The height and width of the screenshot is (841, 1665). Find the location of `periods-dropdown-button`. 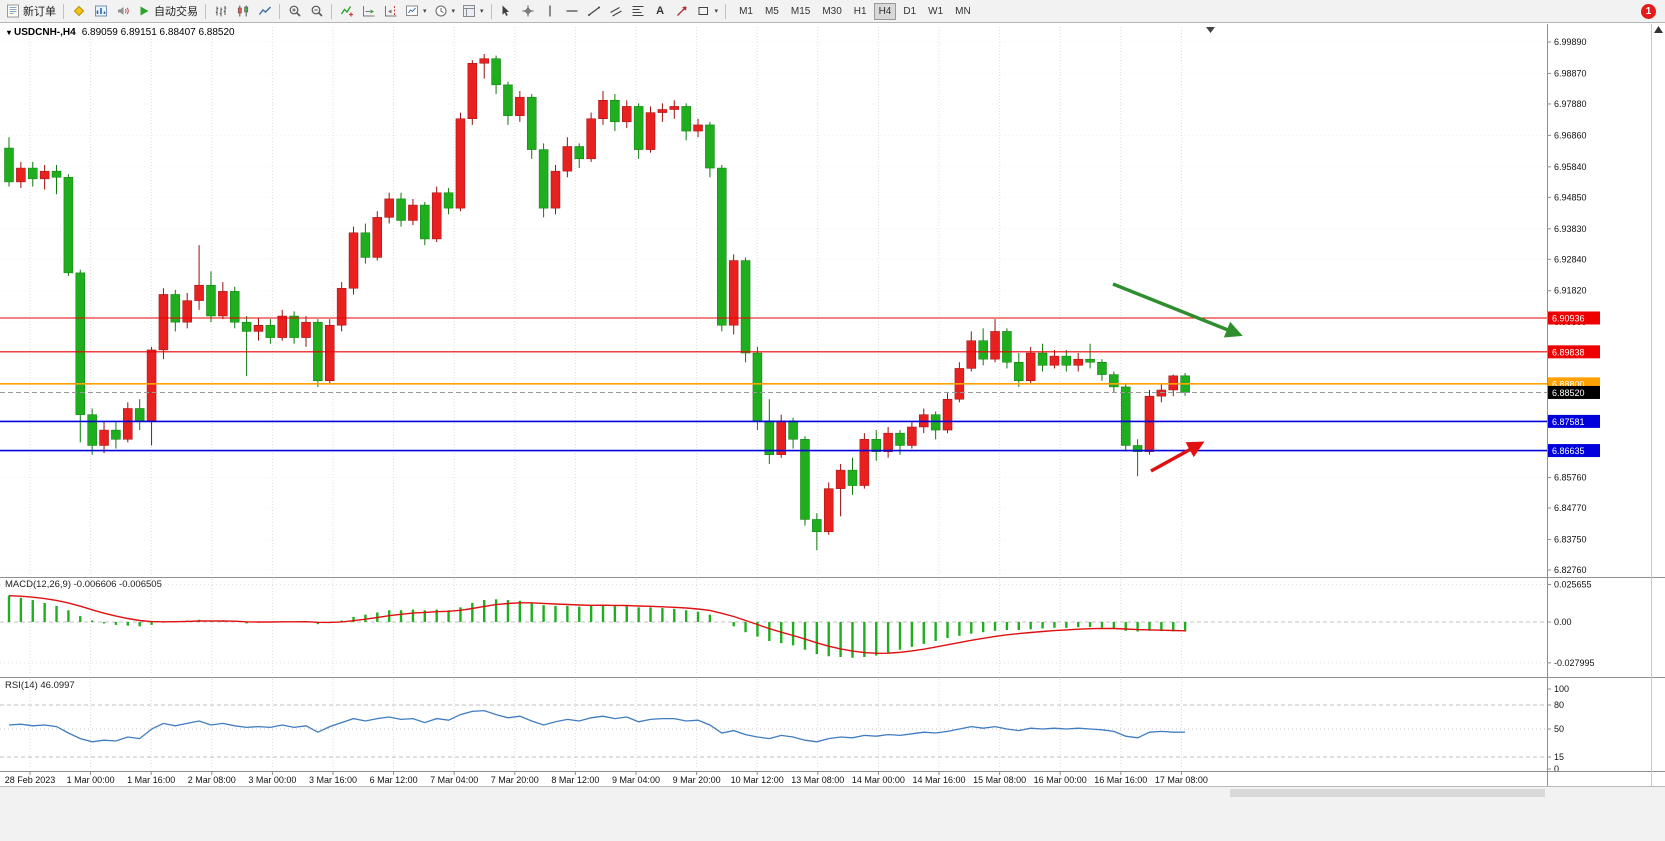

periods-dropdown-button is located at coordinates (445, 11).